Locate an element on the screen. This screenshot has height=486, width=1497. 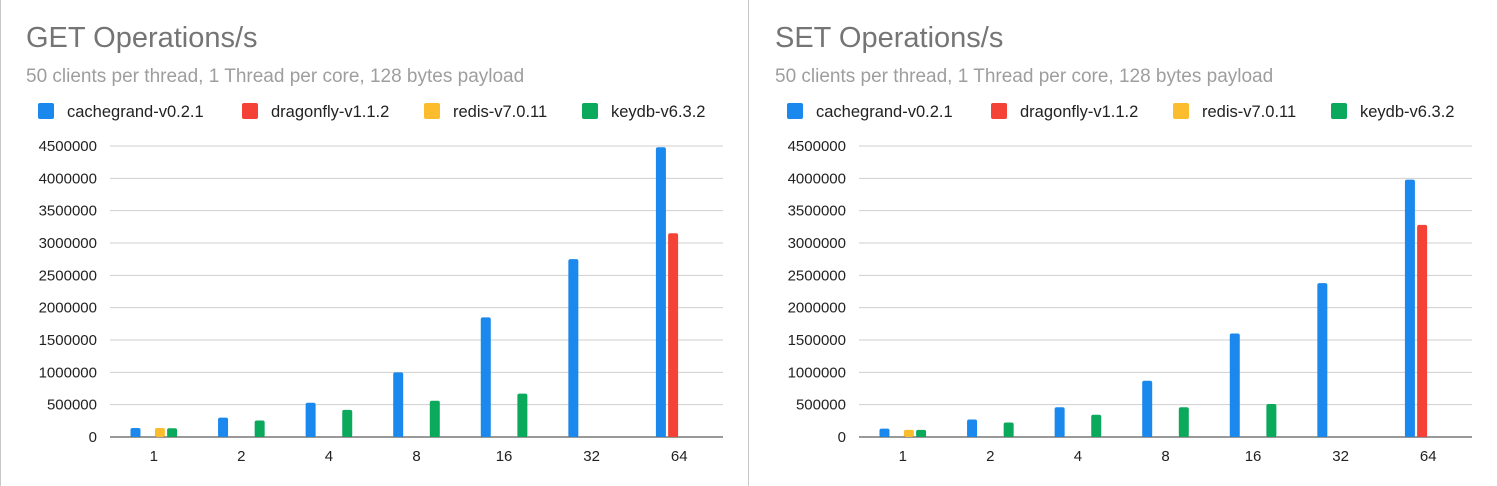
left-border is located at coordinates (0, 243).